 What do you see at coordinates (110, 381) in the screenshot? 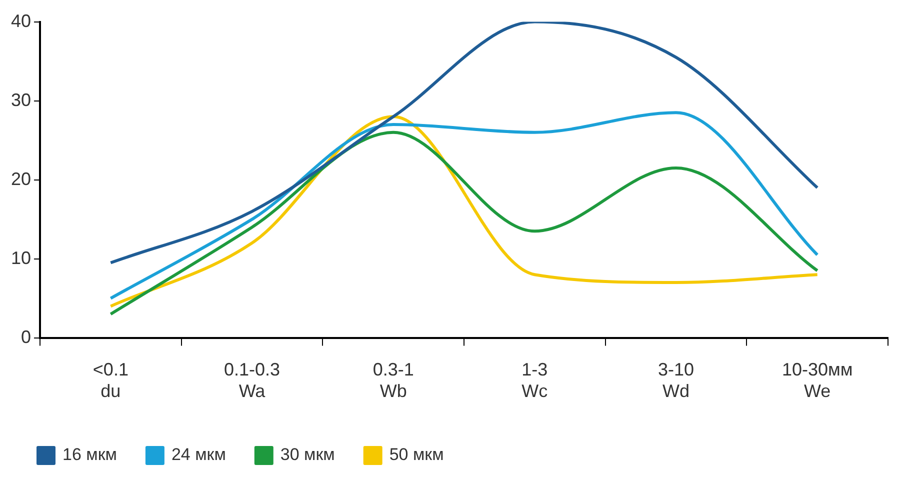
I see `x-tick-label: <0.1 du` at bounding box center [110, 381].